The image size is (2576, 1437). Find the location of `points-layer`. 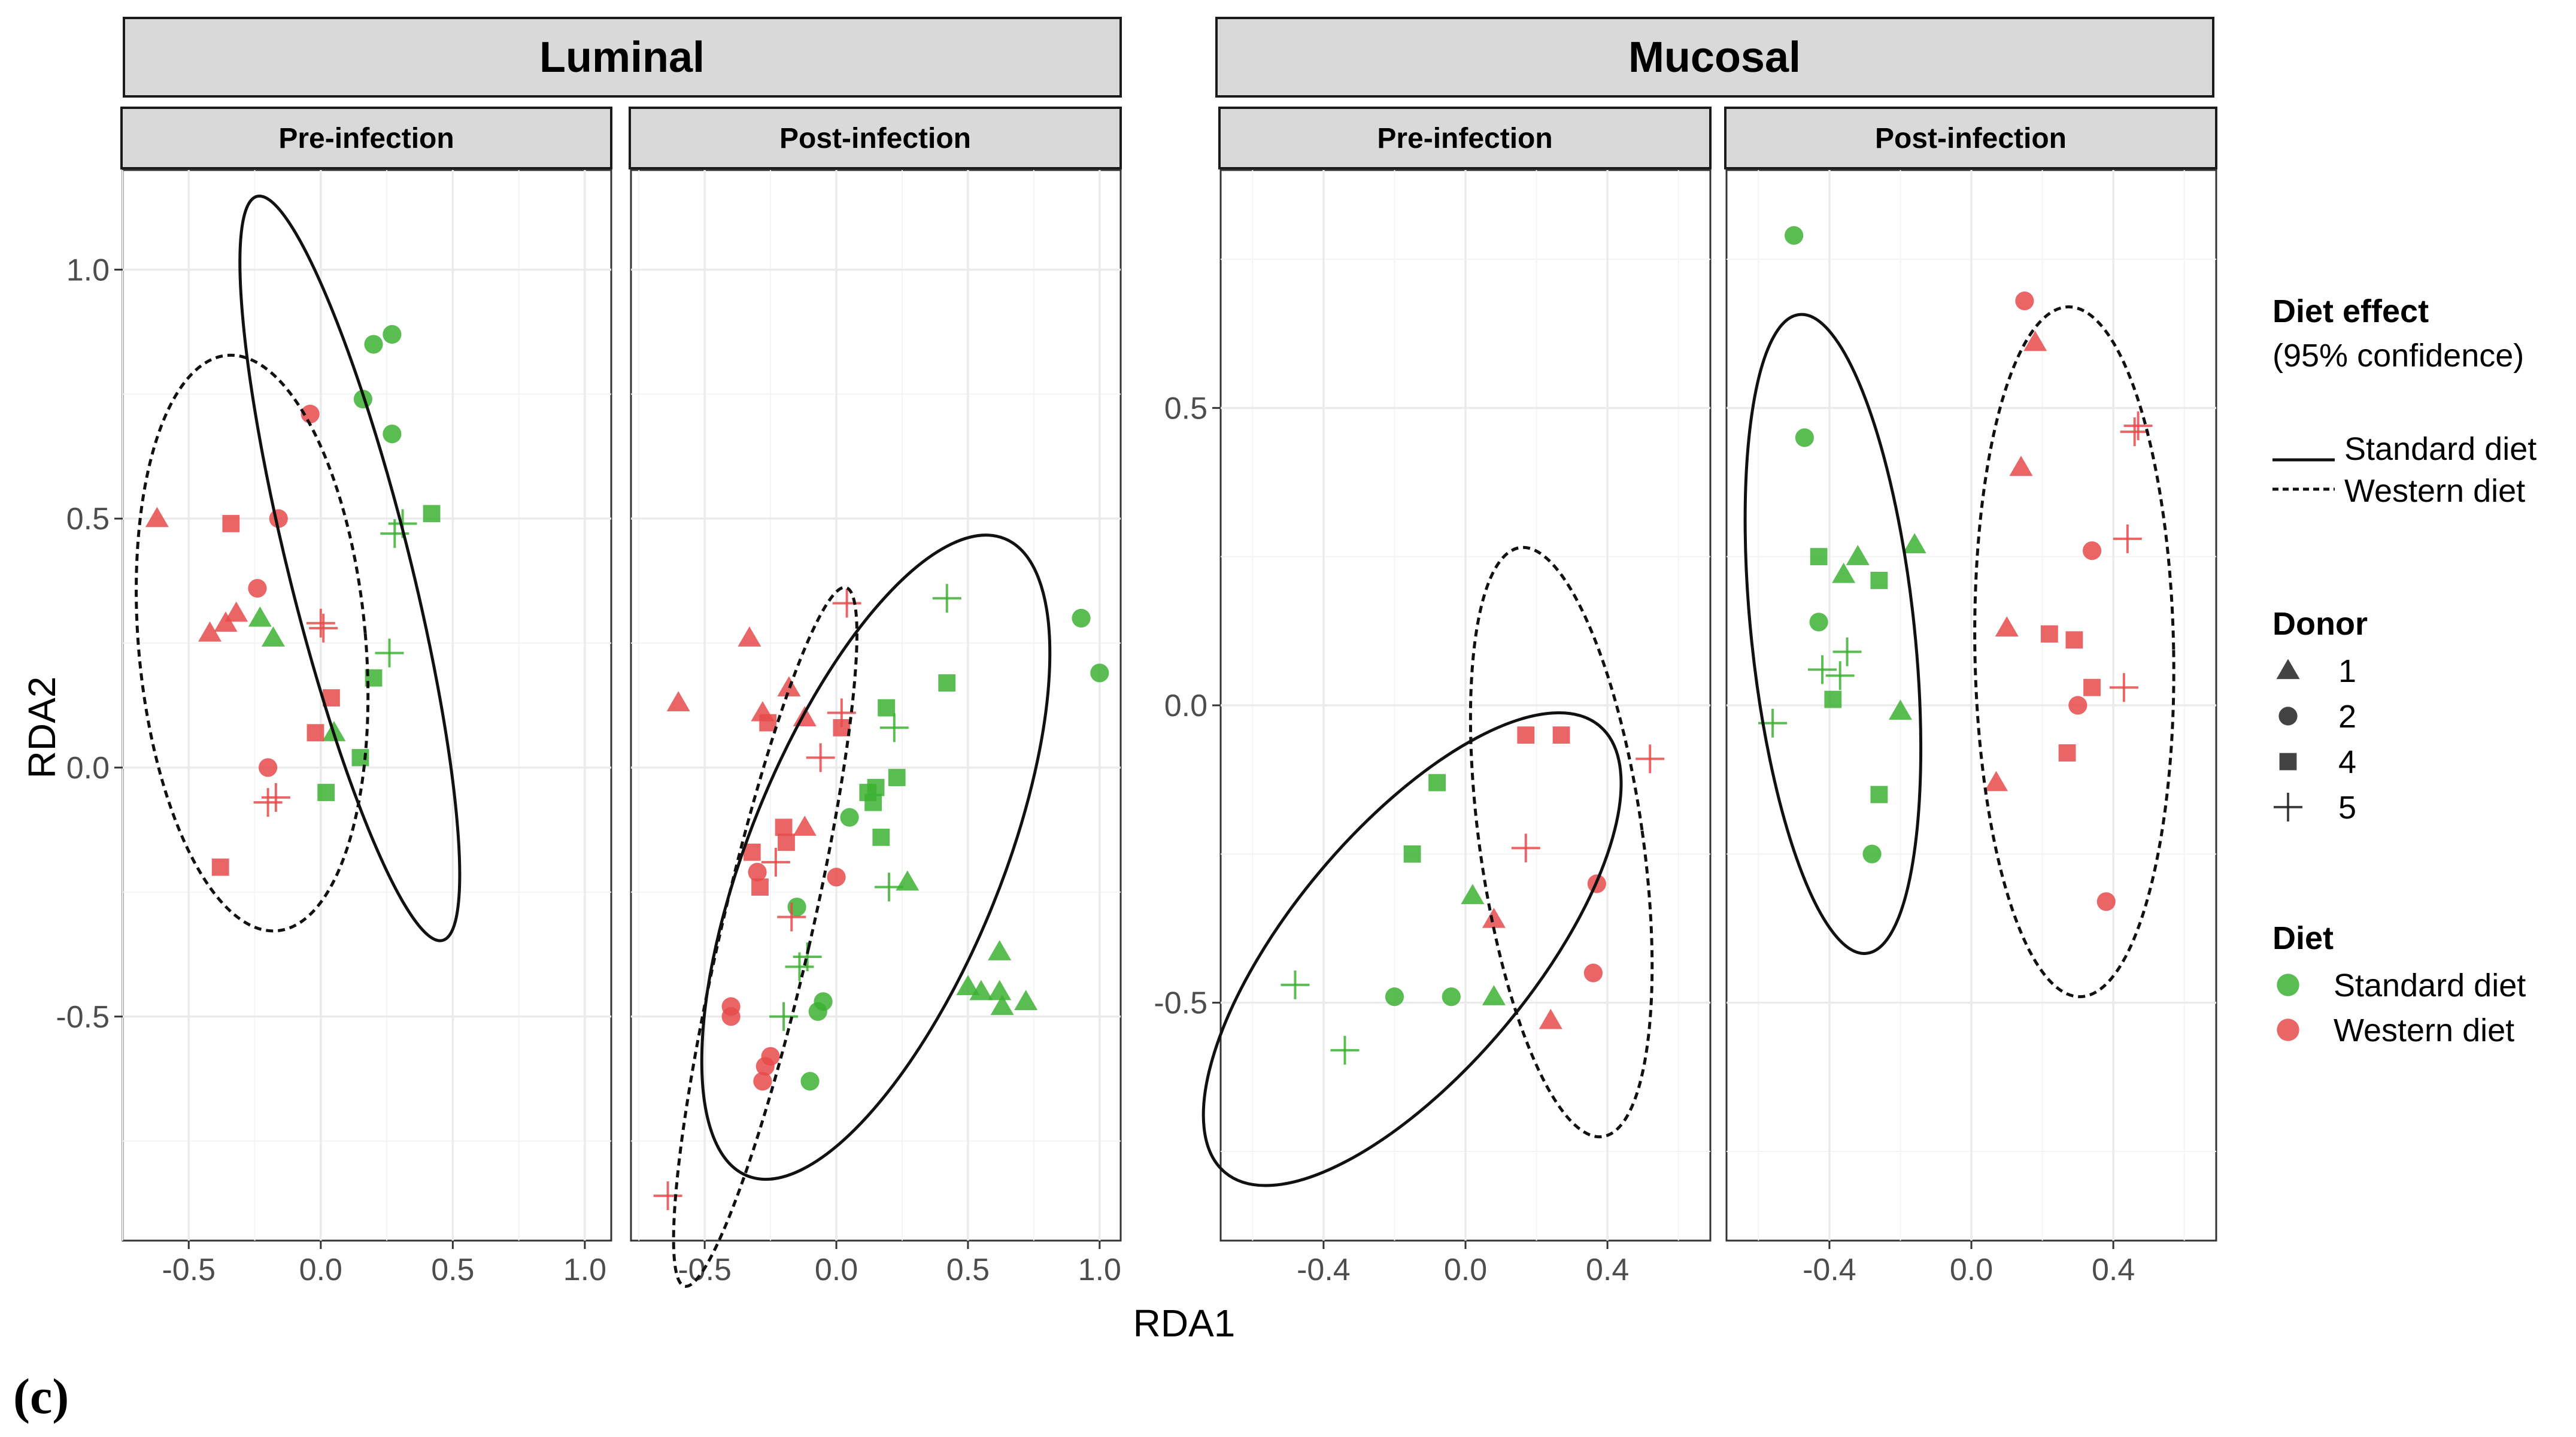

points-layer is located at coordinates (881, 897).